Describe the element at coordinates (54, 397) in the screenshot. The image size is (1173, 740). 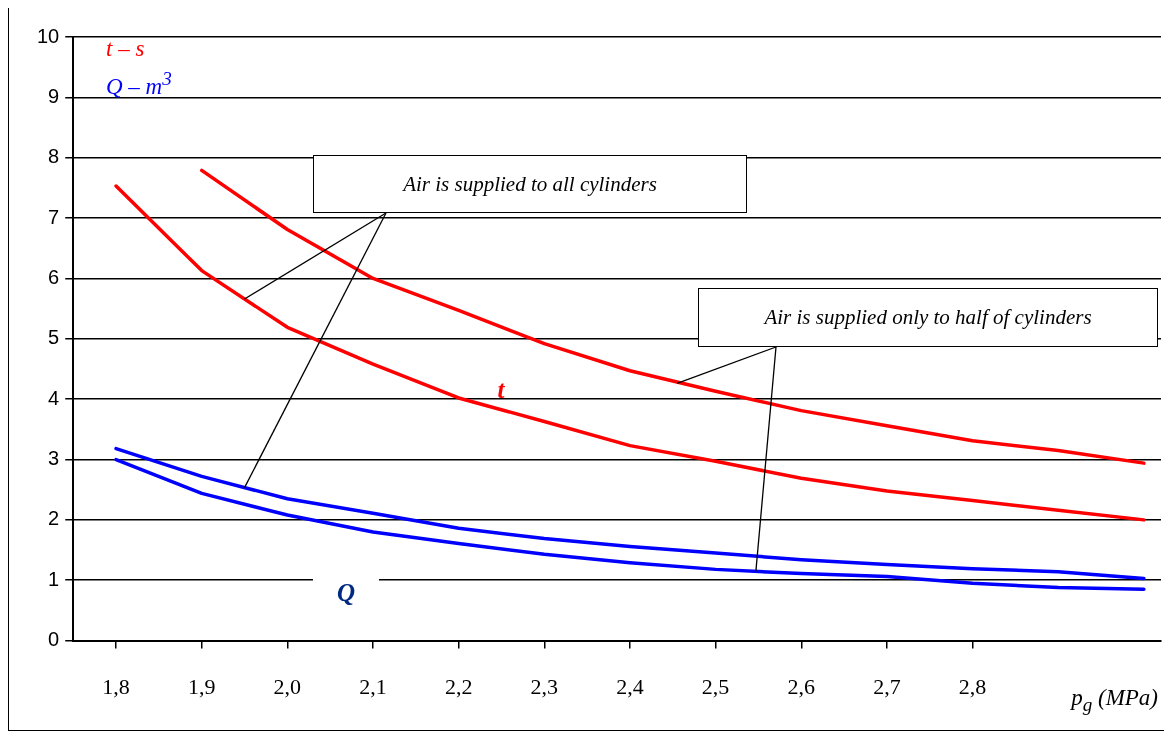
I see `y-tick-label: 4` at that location.